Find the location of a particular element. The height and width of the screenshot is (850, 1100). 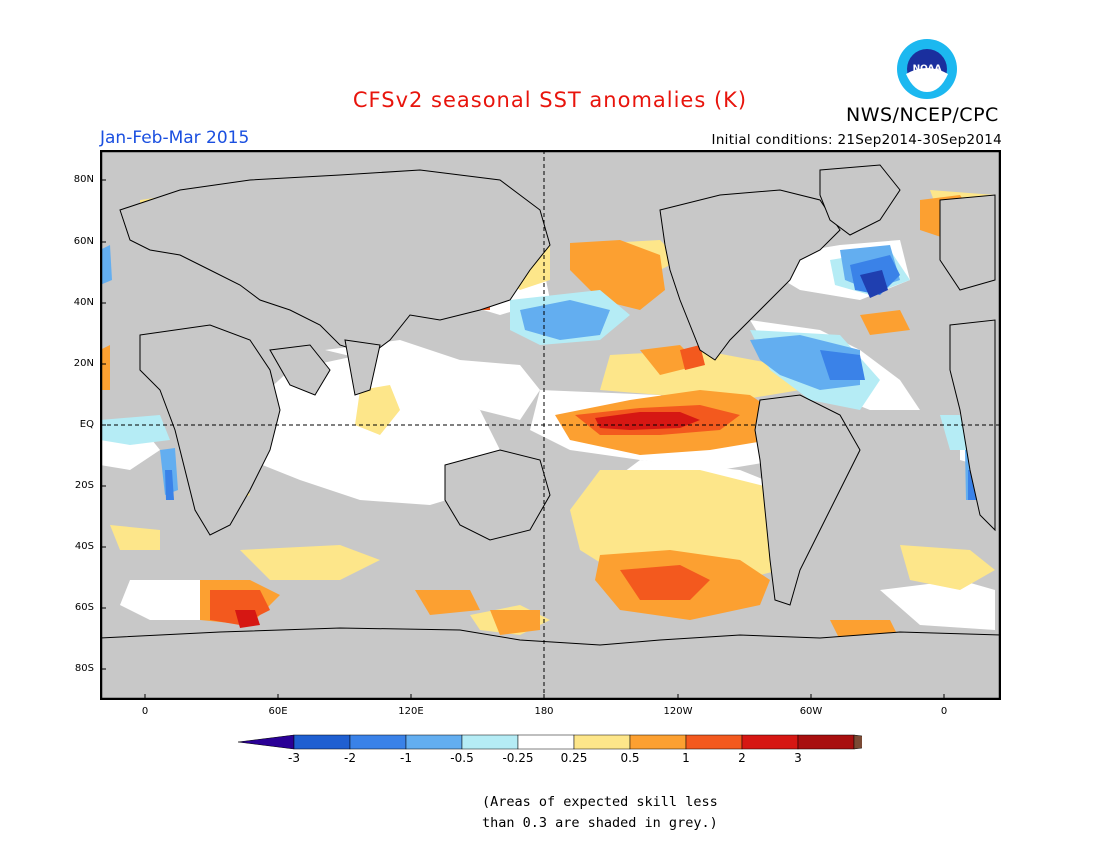

lat-label-80s: 80S is located at coordinates (84, 668).